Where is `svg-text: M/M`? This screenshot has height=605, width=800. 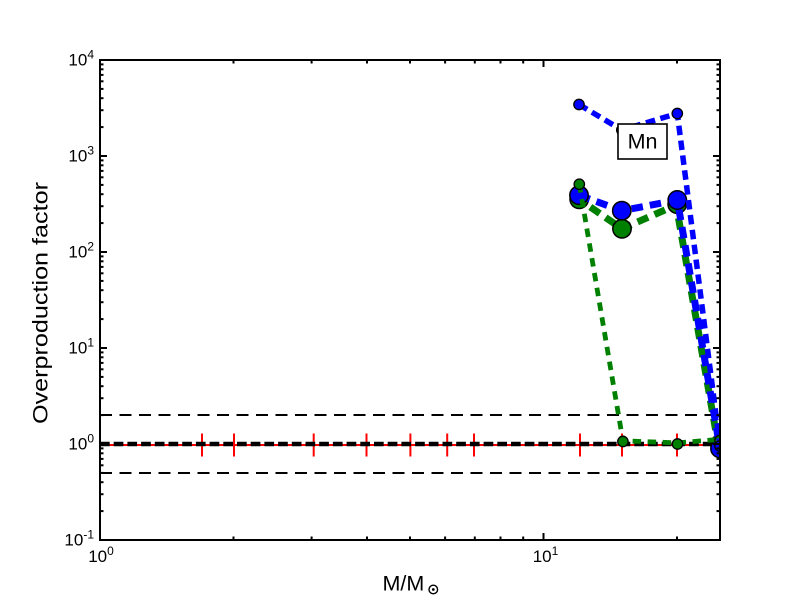 svg-text: M/M is located at coordinates (404, 584).